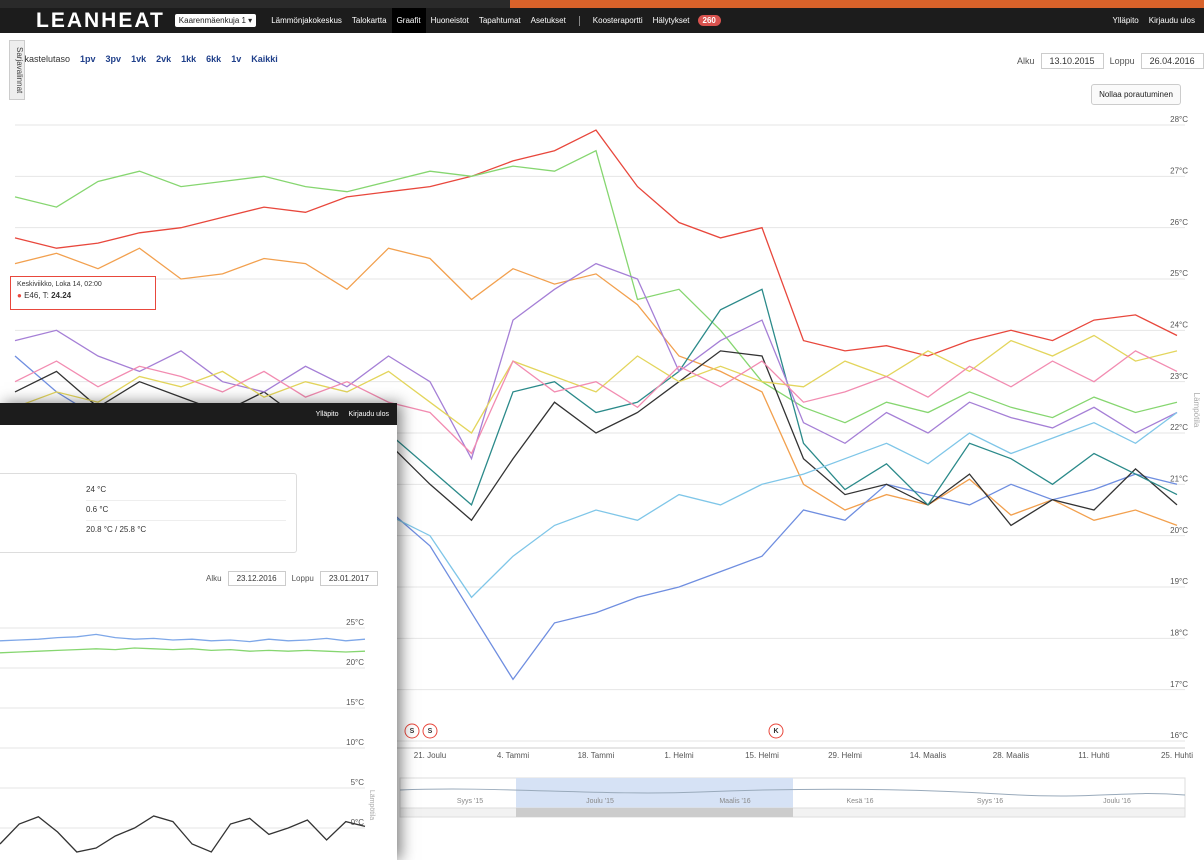 The width and height of the screenshot is (1204, 860). What do you see at coordinates (1072, 61) in the screenshot?
I see `start-input: 13.10.2015` at bounding box center [1072, 61].